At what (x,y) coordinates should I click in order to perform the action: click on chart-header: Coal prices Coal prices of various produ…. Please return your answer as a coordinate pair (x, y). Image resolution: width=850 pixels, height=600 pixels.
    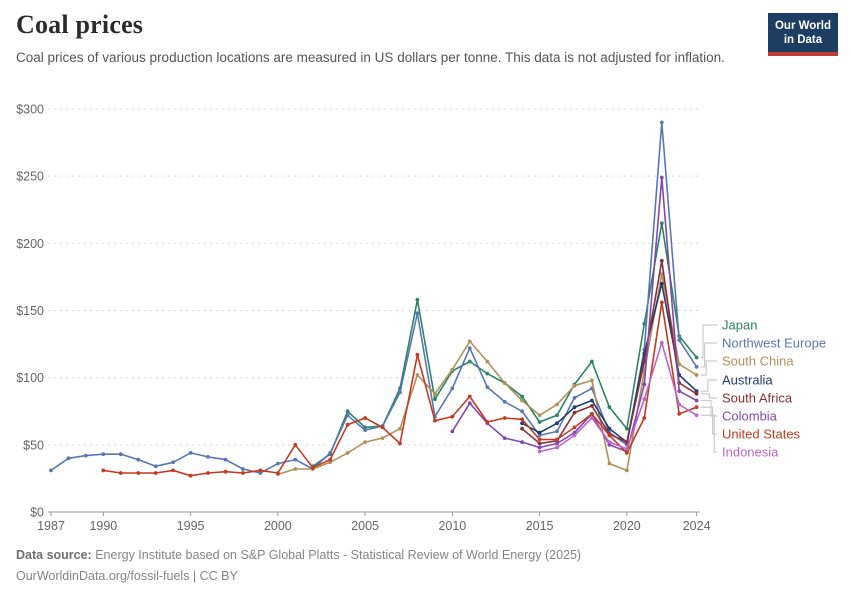
    Looking at the image, I should click on (426, 39).